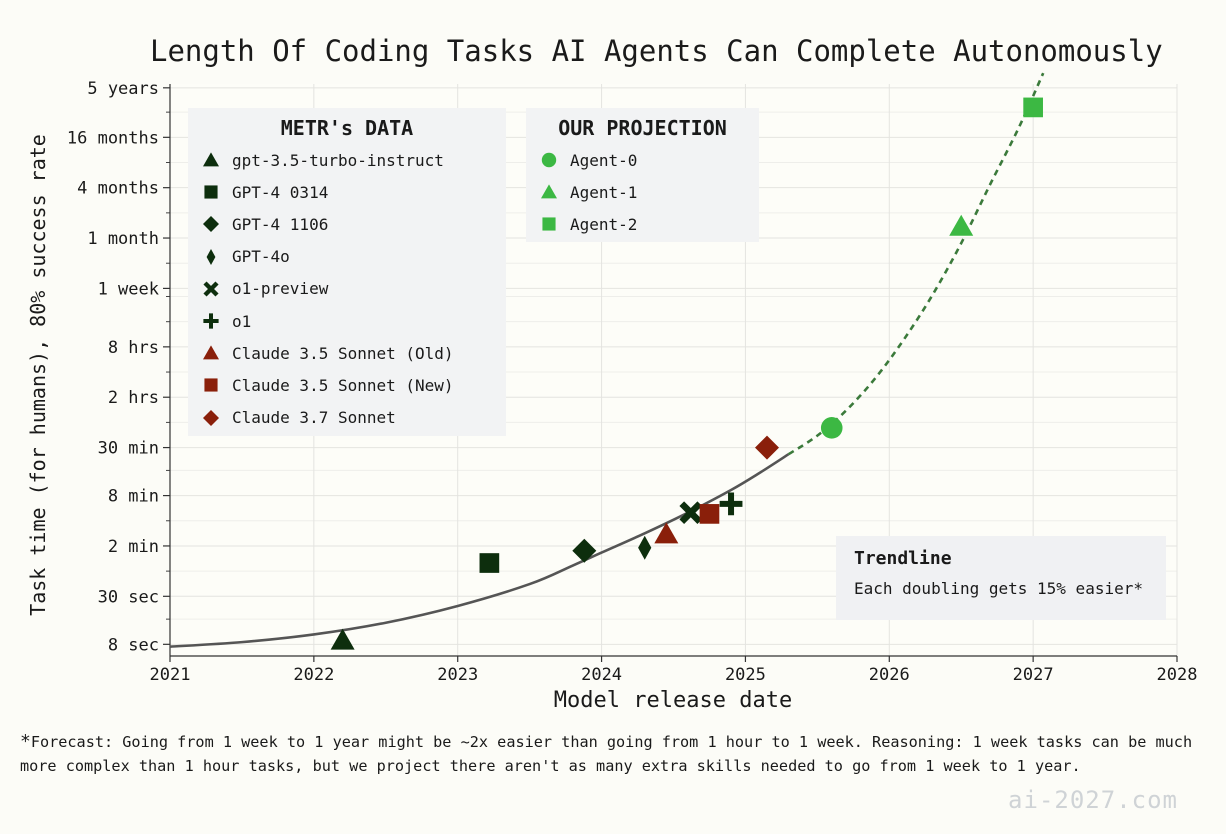 This screenshot has height=834, width=1226. I want to click on legend-label: GPT-4 1106, so click(280, 224).